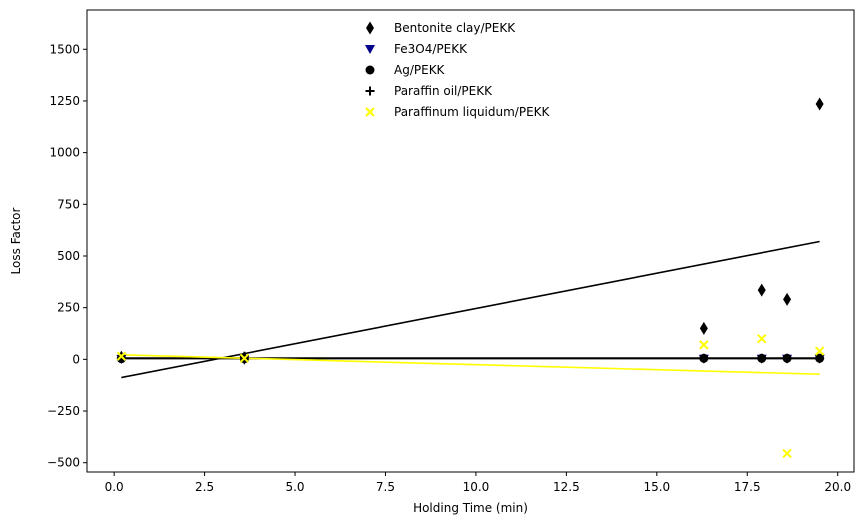 This screenshot has height=525, width=862. Describe the element at coordinates (470, 508) in the screenshot. I see `x-axis-label: Holding Time (min)` at that location.